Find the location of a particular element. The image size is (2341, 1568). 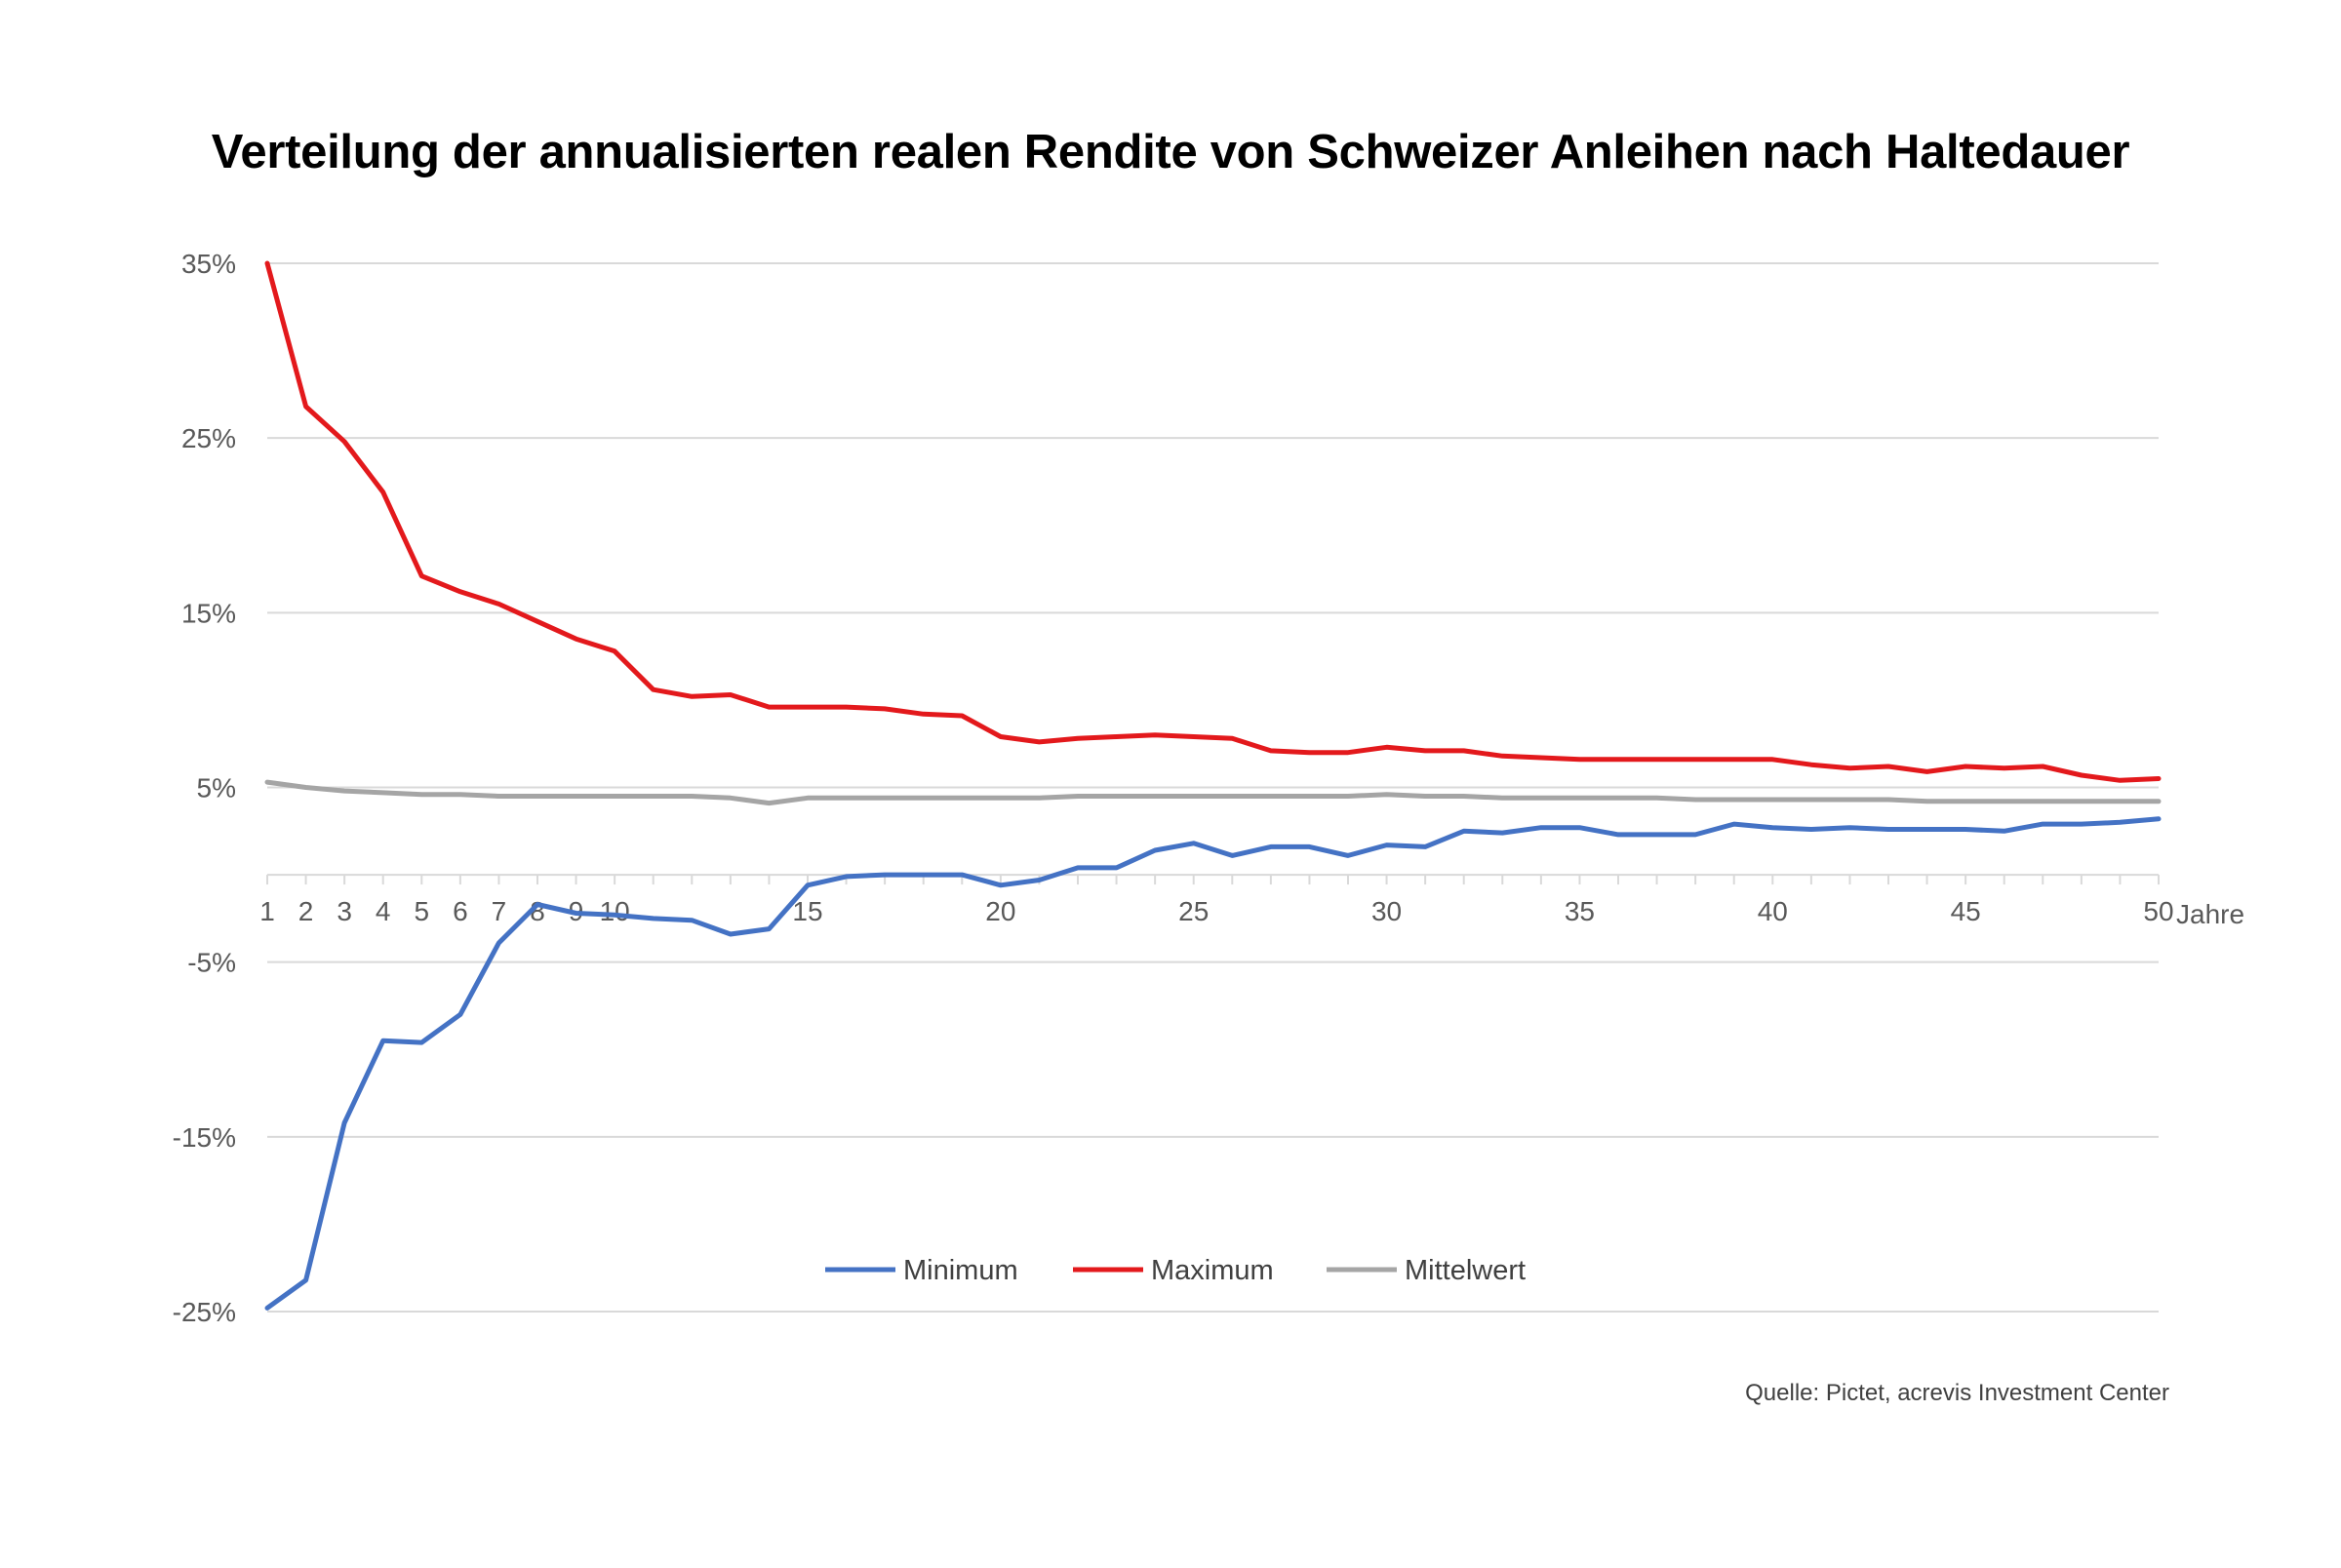

y-tick-label: 15% is located at coordinates (208, 613).